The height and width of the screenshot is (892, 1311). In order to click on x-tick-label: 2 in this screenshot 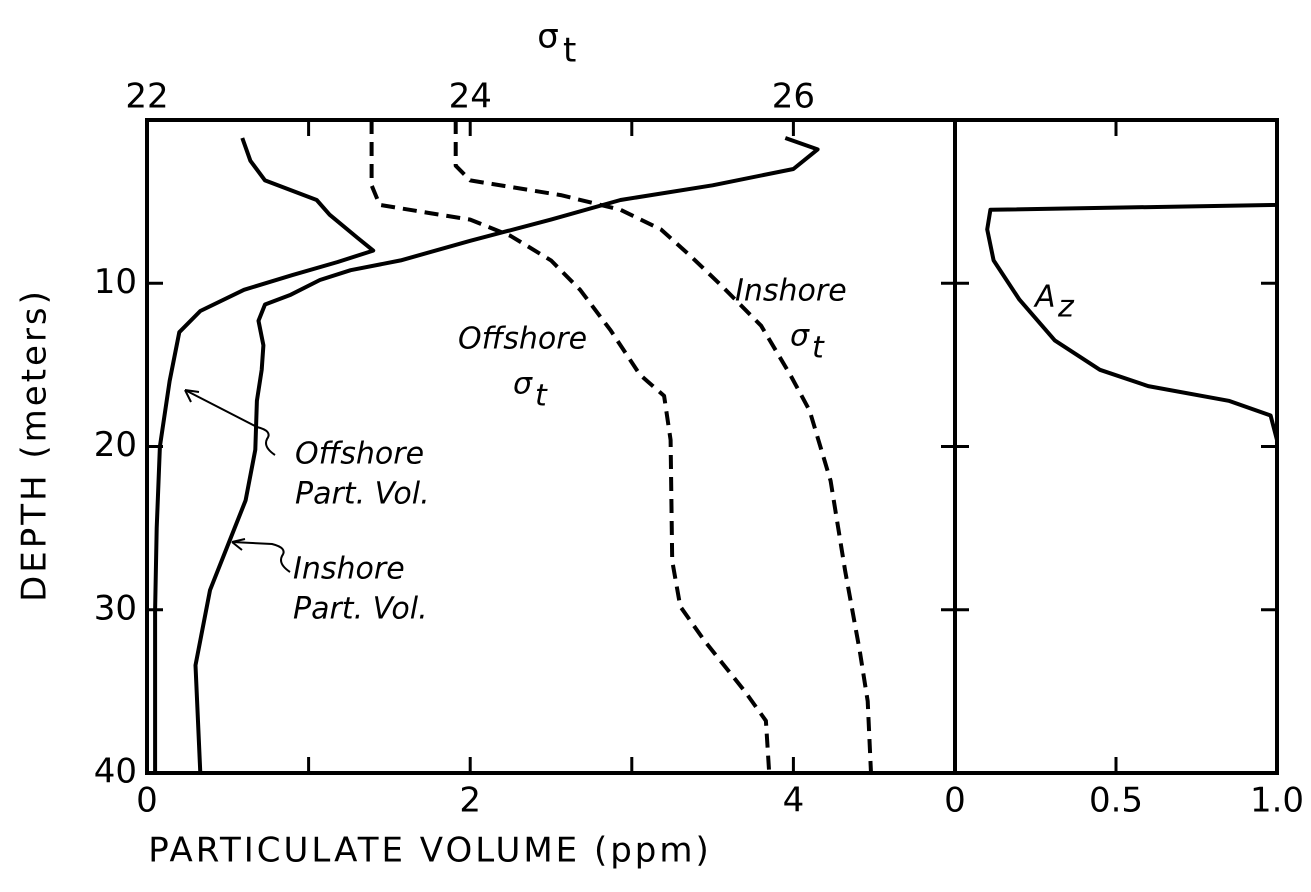, I will do `click(470, 801)`.